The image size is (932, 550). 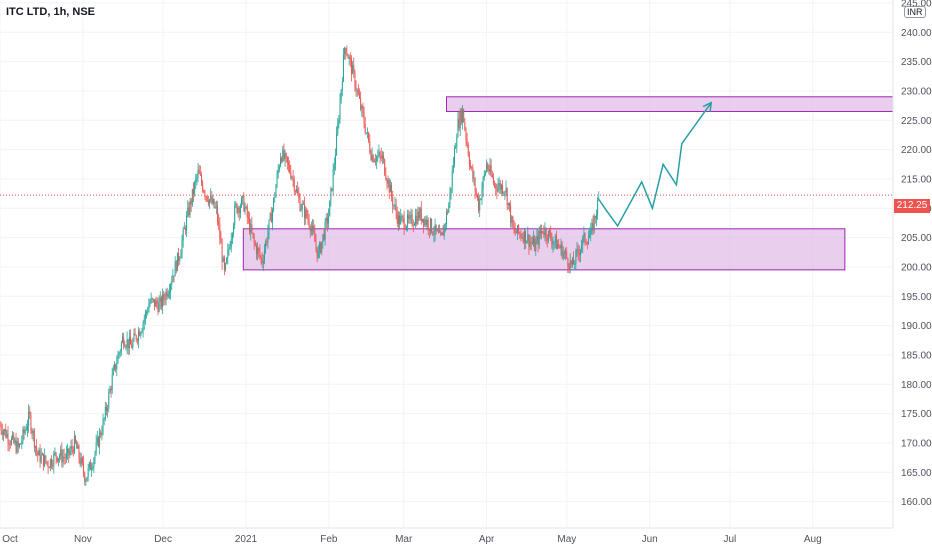 What do you see at coordinates (411, 539) in the screenshot?
I see `time-axis: Oct Nov Dec 2021 Feb Mar Apr May Jun Jul Aug` at bounding box center [411, 539].